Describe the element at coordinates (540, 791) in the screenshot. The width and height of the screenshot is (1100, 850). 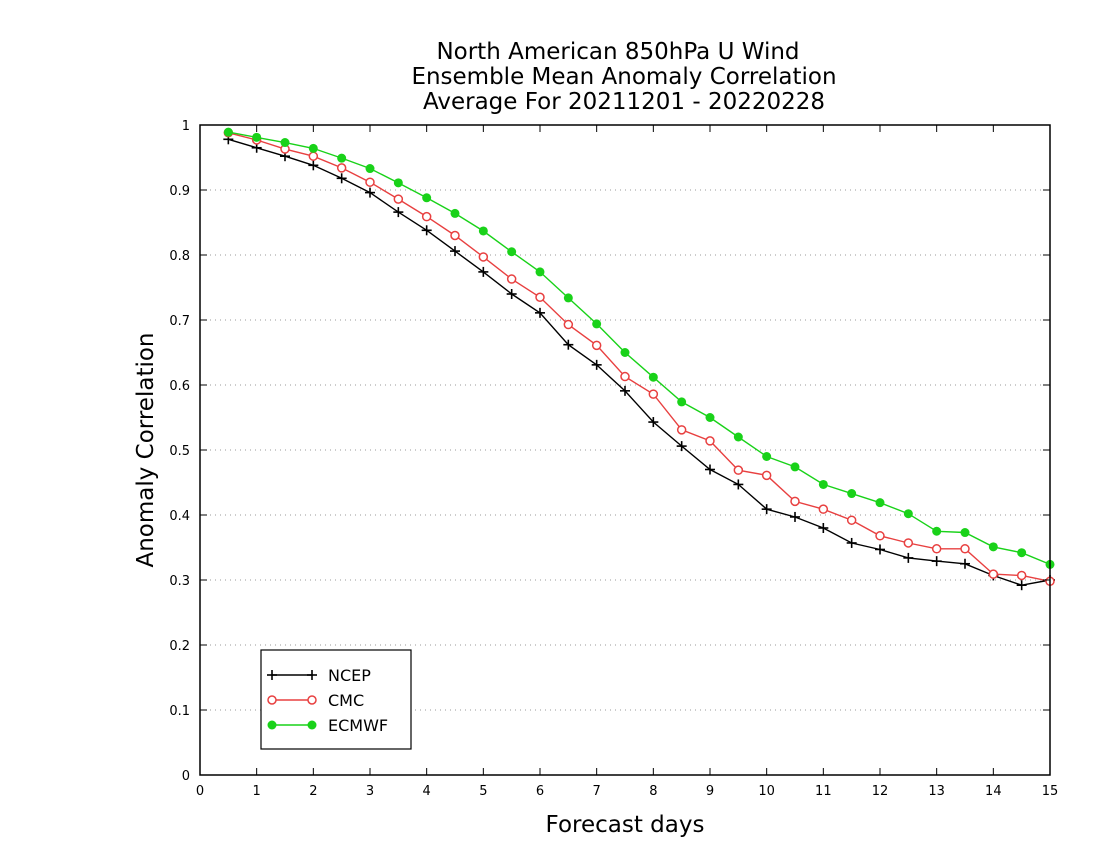
I see `x-tick-label-6: 6` at that location.